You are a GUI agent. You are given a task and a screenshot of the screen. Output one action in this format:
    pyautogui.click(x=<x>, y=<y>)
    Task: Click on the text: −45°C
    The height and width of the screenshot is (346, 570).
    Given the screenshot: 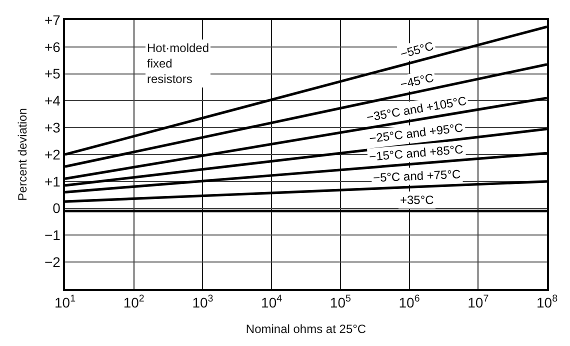 What is the action you would take?
    pyautogui.click(x=417, y=81)
    